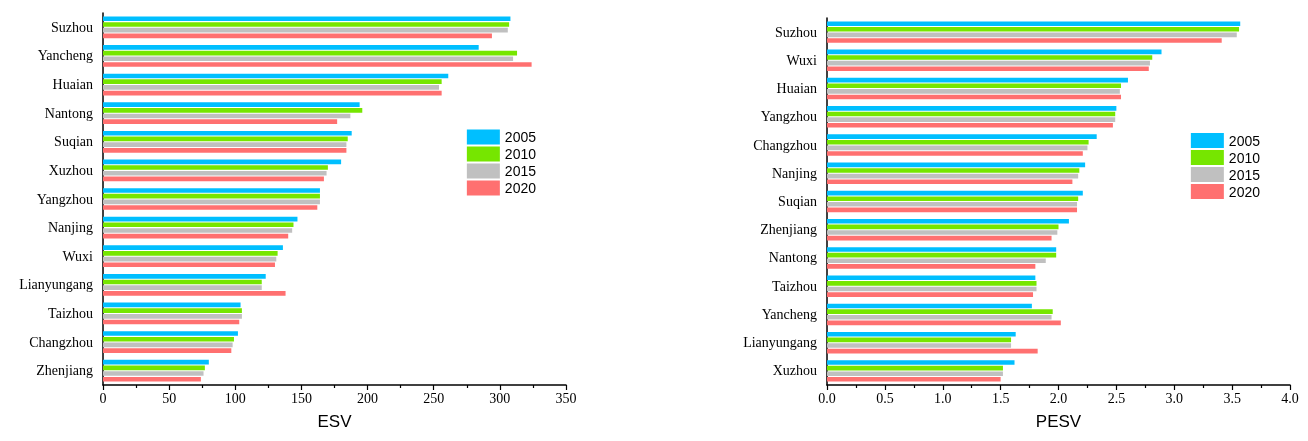  What do you see at coordinates (235, 398) in the screenshot?
I see `x-tick-label: 100` at bounding box center [235, 398].